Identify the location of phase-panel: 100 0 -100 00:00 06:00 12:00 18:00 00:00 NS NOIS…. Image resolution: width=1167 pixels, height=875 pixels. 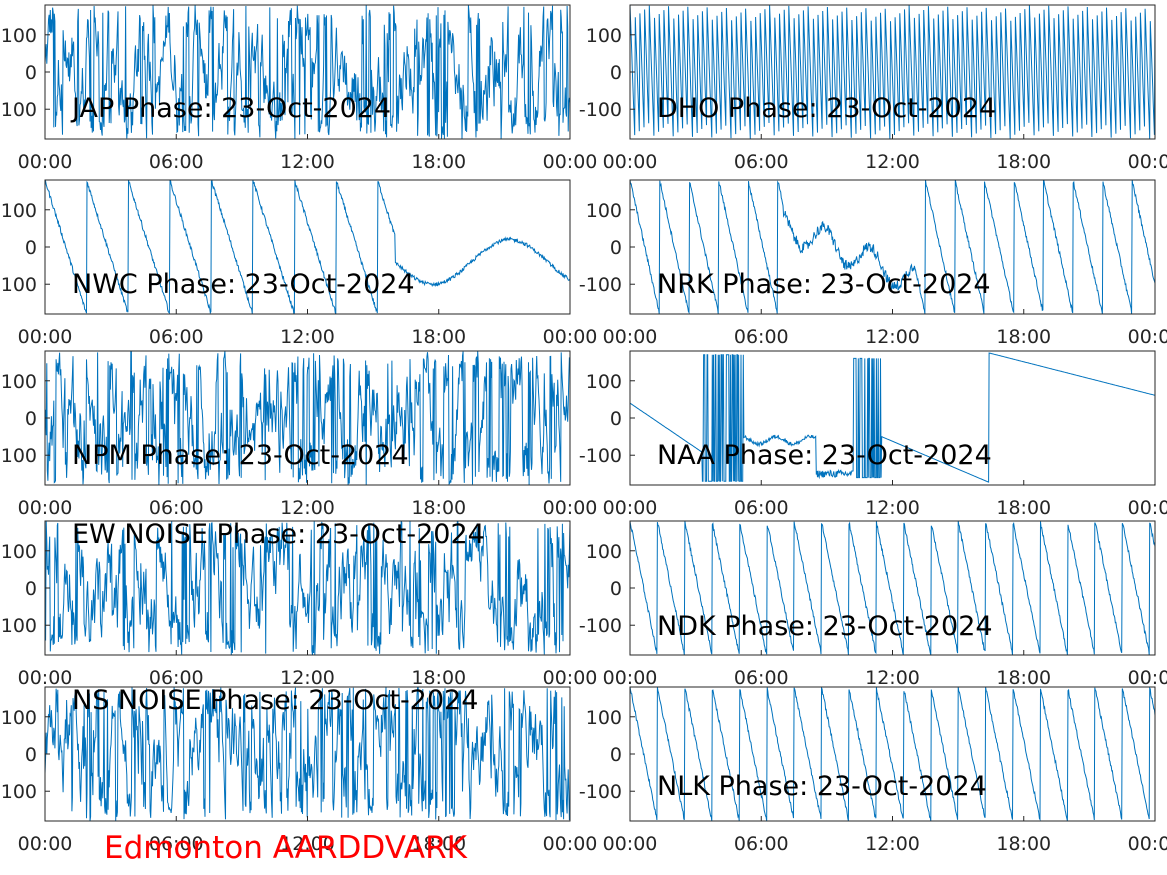
(298, 770).